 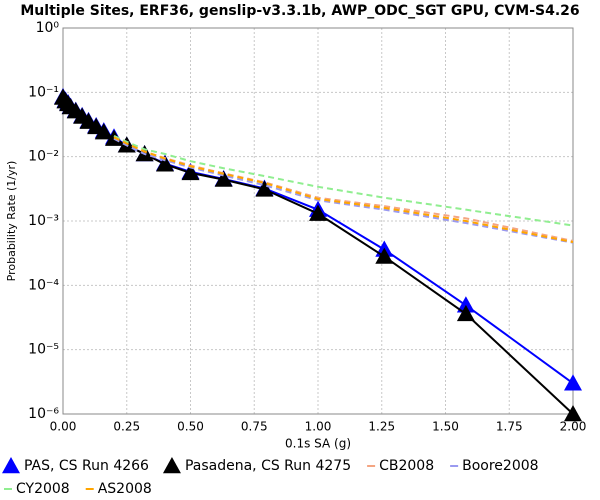 I want to click on x-tick-label: 0.50, so click(x=190, y=427).